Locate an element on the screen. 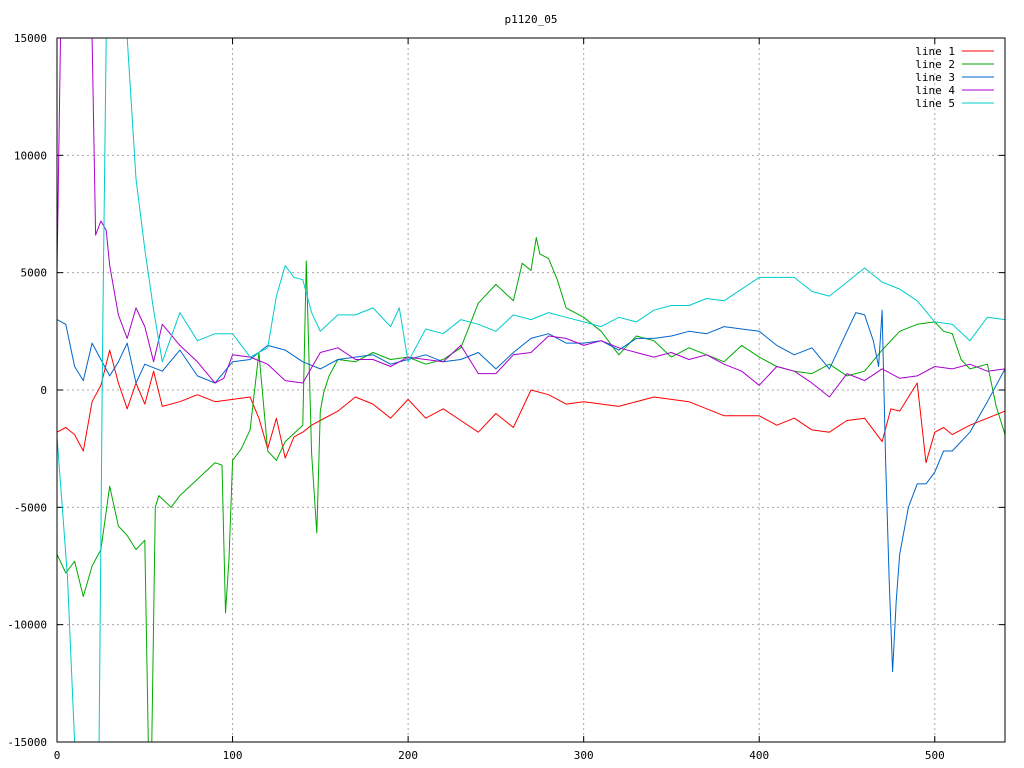 The height and width of the screenshot is (768, 1024). legend-label: line 3 is located at coordinates (935, 77).